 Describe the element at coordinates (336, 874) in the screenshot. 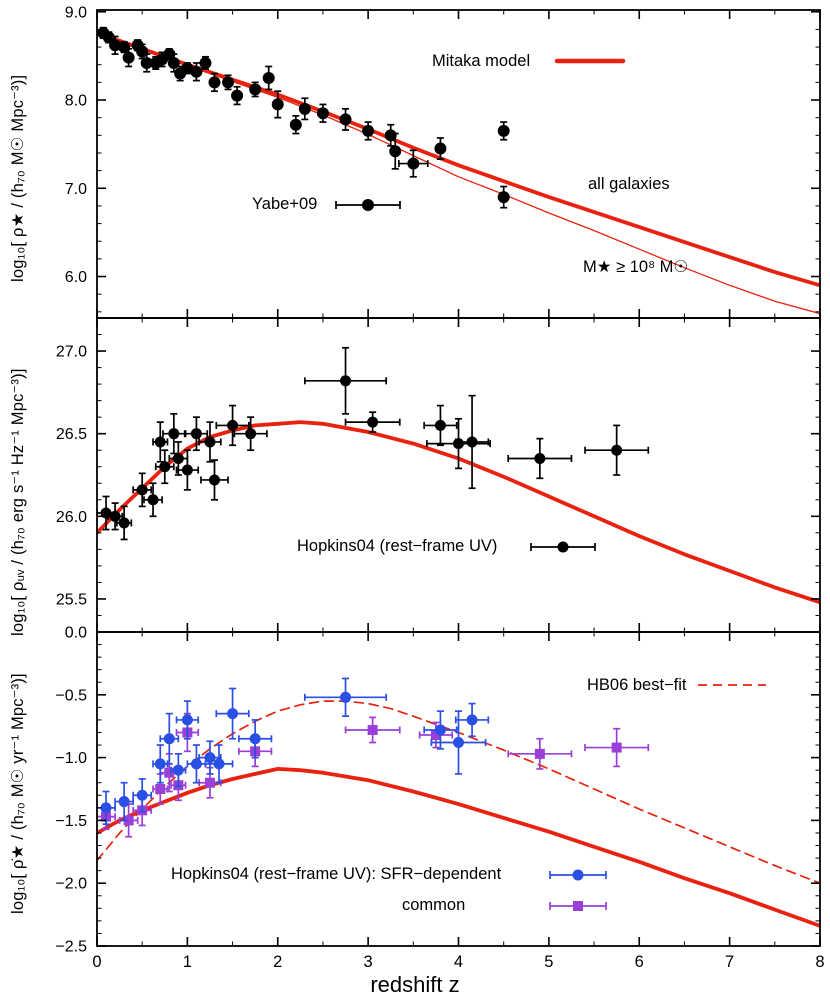

I see `legend-hopkins04-sfr-label: Hopkins04 (rest−frame UV): SFR−dependent` at that location.